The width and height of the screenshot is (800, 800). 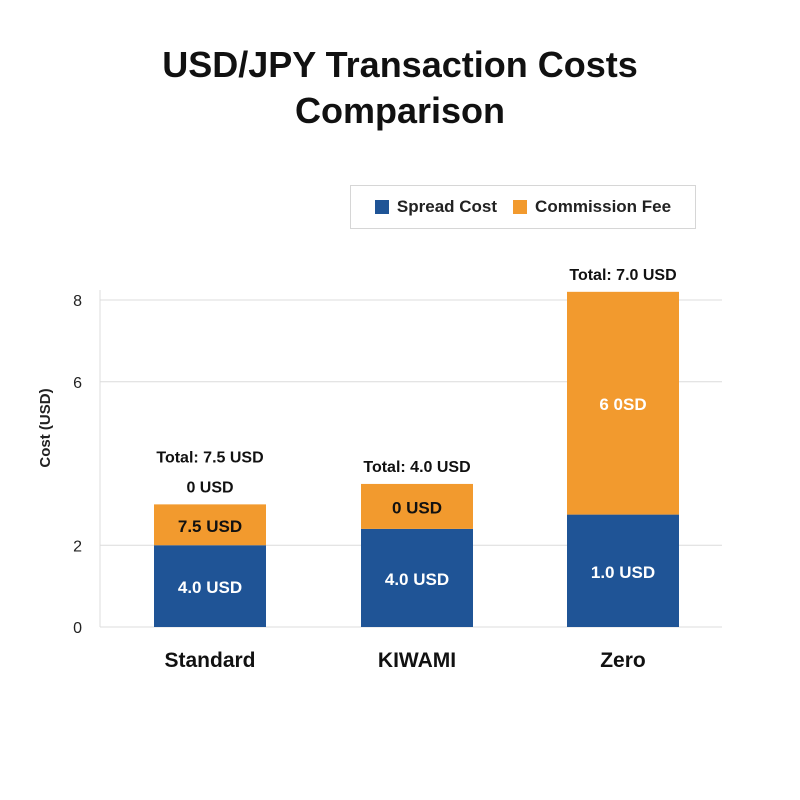 I want to click on bar-total-label: Total: 4.0 USD, so click(x=416, y=467).